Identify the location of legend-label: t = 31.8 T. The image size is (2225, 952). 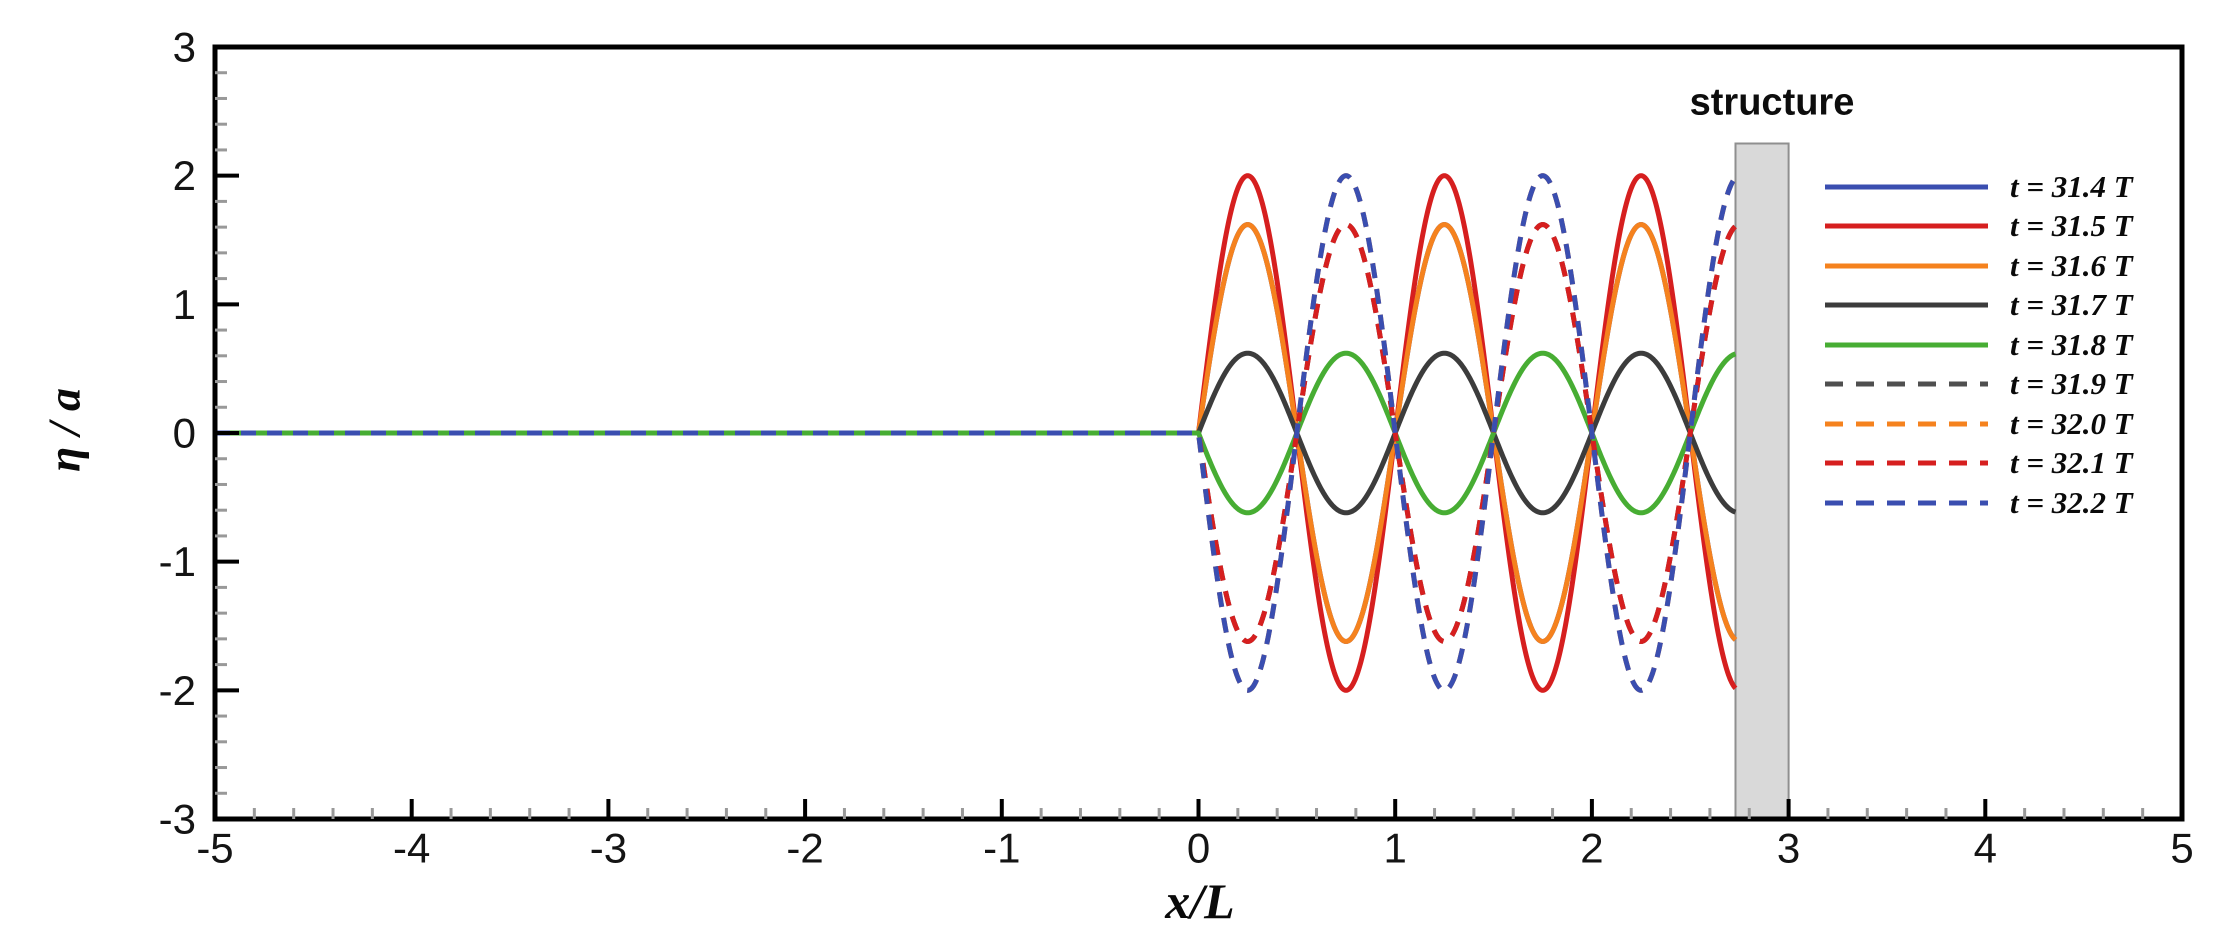
(2071, 344).